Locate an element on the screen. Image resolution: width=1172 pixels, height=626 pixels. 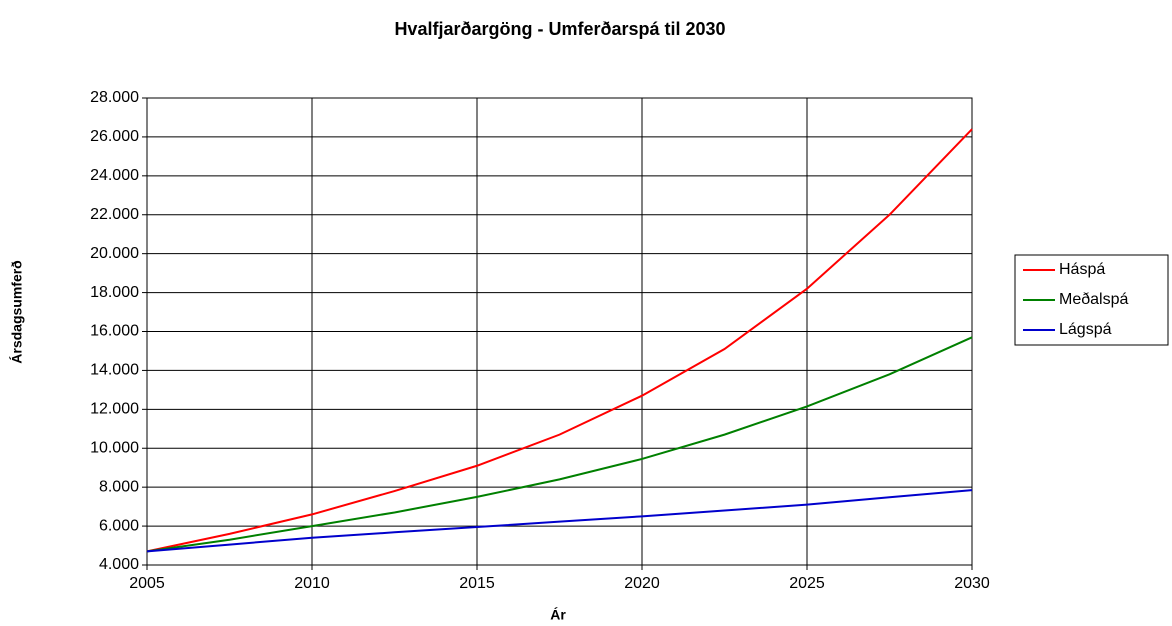
y-tick-label: 8.000 is located at coordinates (119, 486).